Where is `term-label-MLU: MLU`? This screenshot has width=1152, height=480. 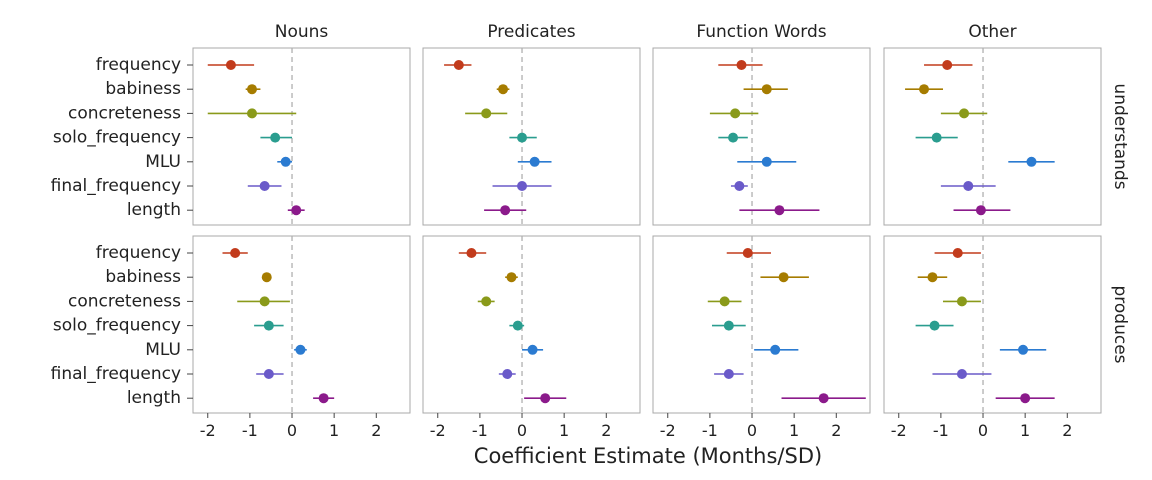
term-label-MLU: MLU is located at coordinates (163, 350).